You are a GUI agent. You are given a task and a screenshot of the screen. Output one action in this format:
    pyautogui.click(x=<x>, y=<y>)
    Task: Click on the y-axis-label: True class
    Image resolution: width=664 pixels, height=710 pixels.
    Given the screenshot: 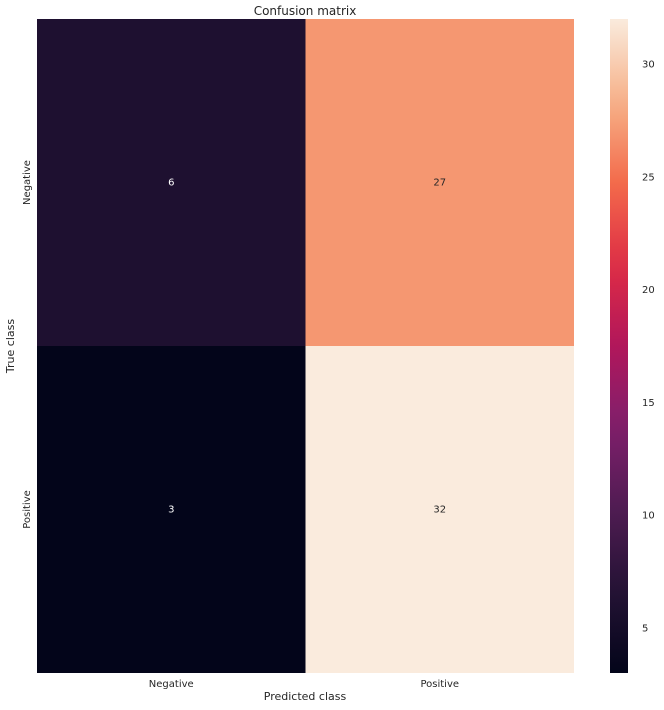 What is the action you would take?
    pyautogui.click(x=10, y=346)
    